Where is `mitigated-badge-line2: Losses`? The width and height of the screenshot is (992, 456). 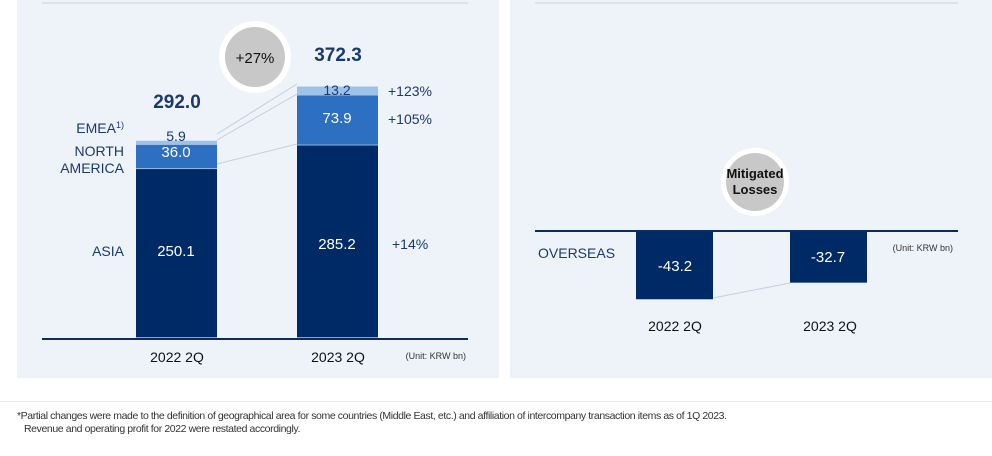 mitigated-badge-line2: Losses is located at coordinates (755, 189).